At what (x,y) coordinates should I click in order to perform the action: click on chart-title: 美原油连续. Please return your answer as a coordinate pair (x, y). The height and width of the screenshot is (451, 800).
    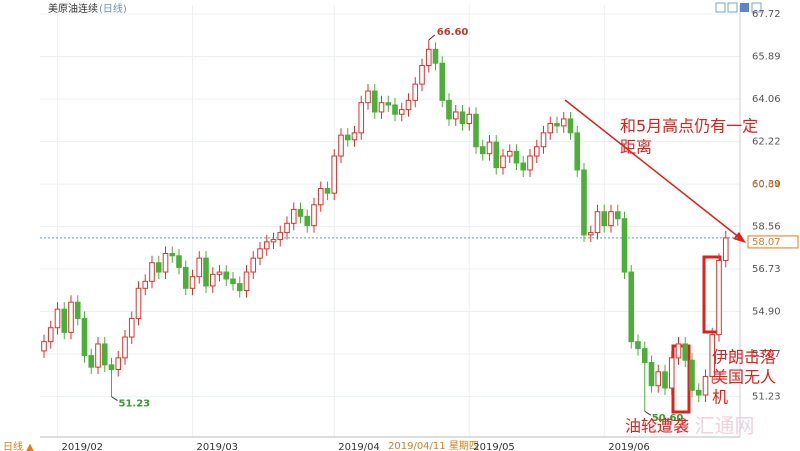
    Looking at the image, I should click on (73, 8).